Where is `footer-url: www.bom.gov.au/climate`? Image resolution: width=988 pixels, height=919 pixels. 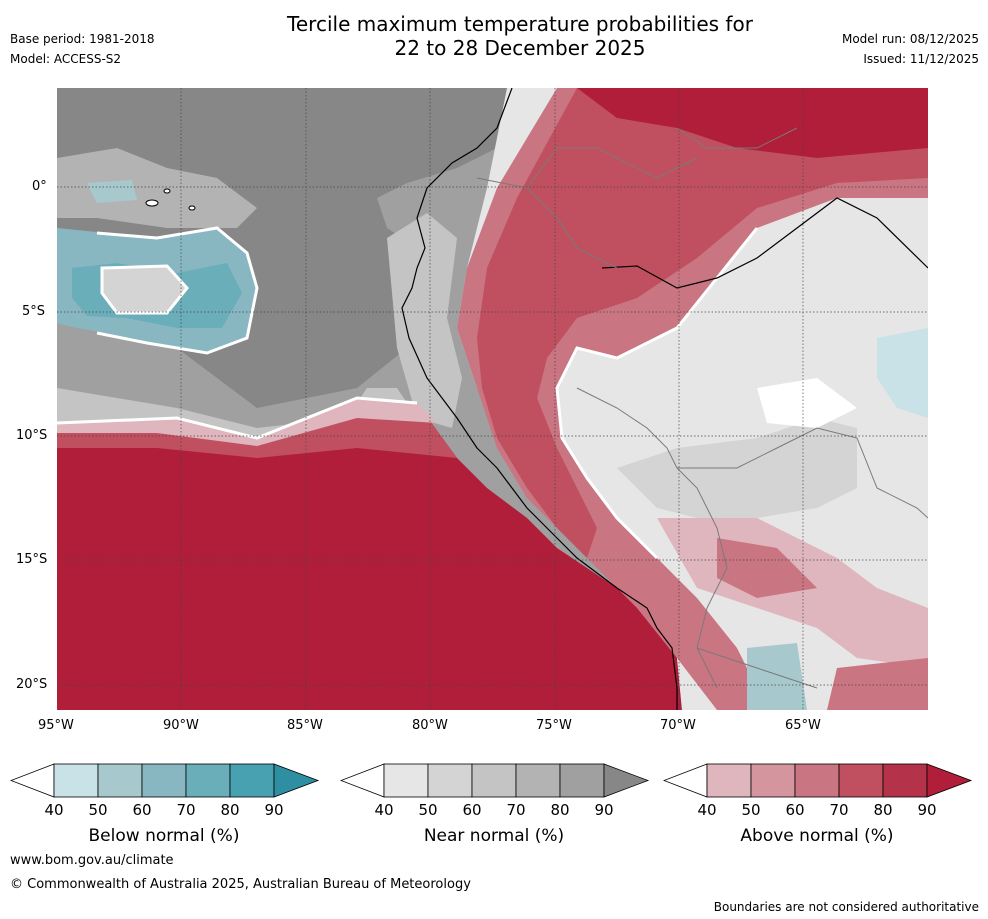 footer-url: www.bom.gov.au/climate is located at coordinates (92, 860).